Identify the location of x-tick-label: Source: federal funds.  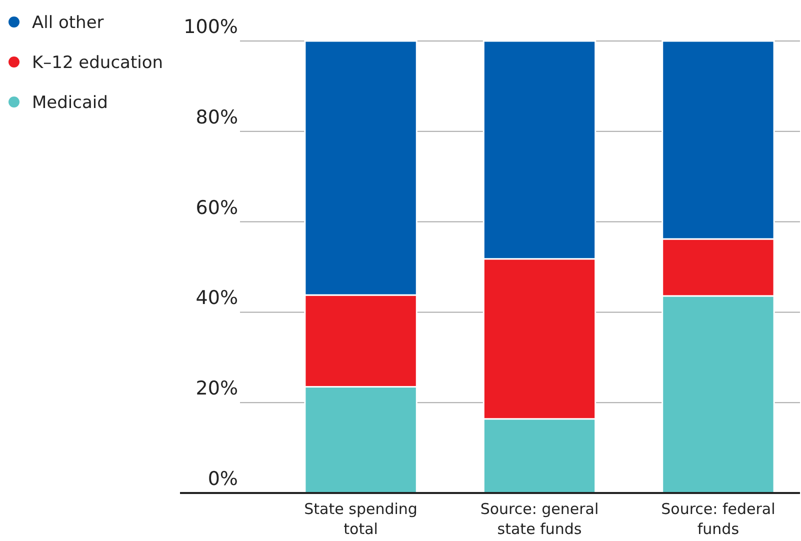
(718, 519).